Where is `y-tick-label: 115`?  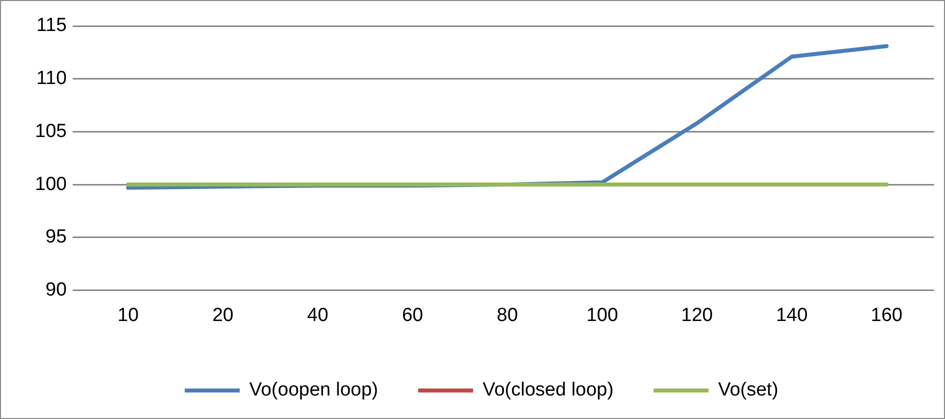 y-tick-label: 115 is located at coordinates (51, 25).